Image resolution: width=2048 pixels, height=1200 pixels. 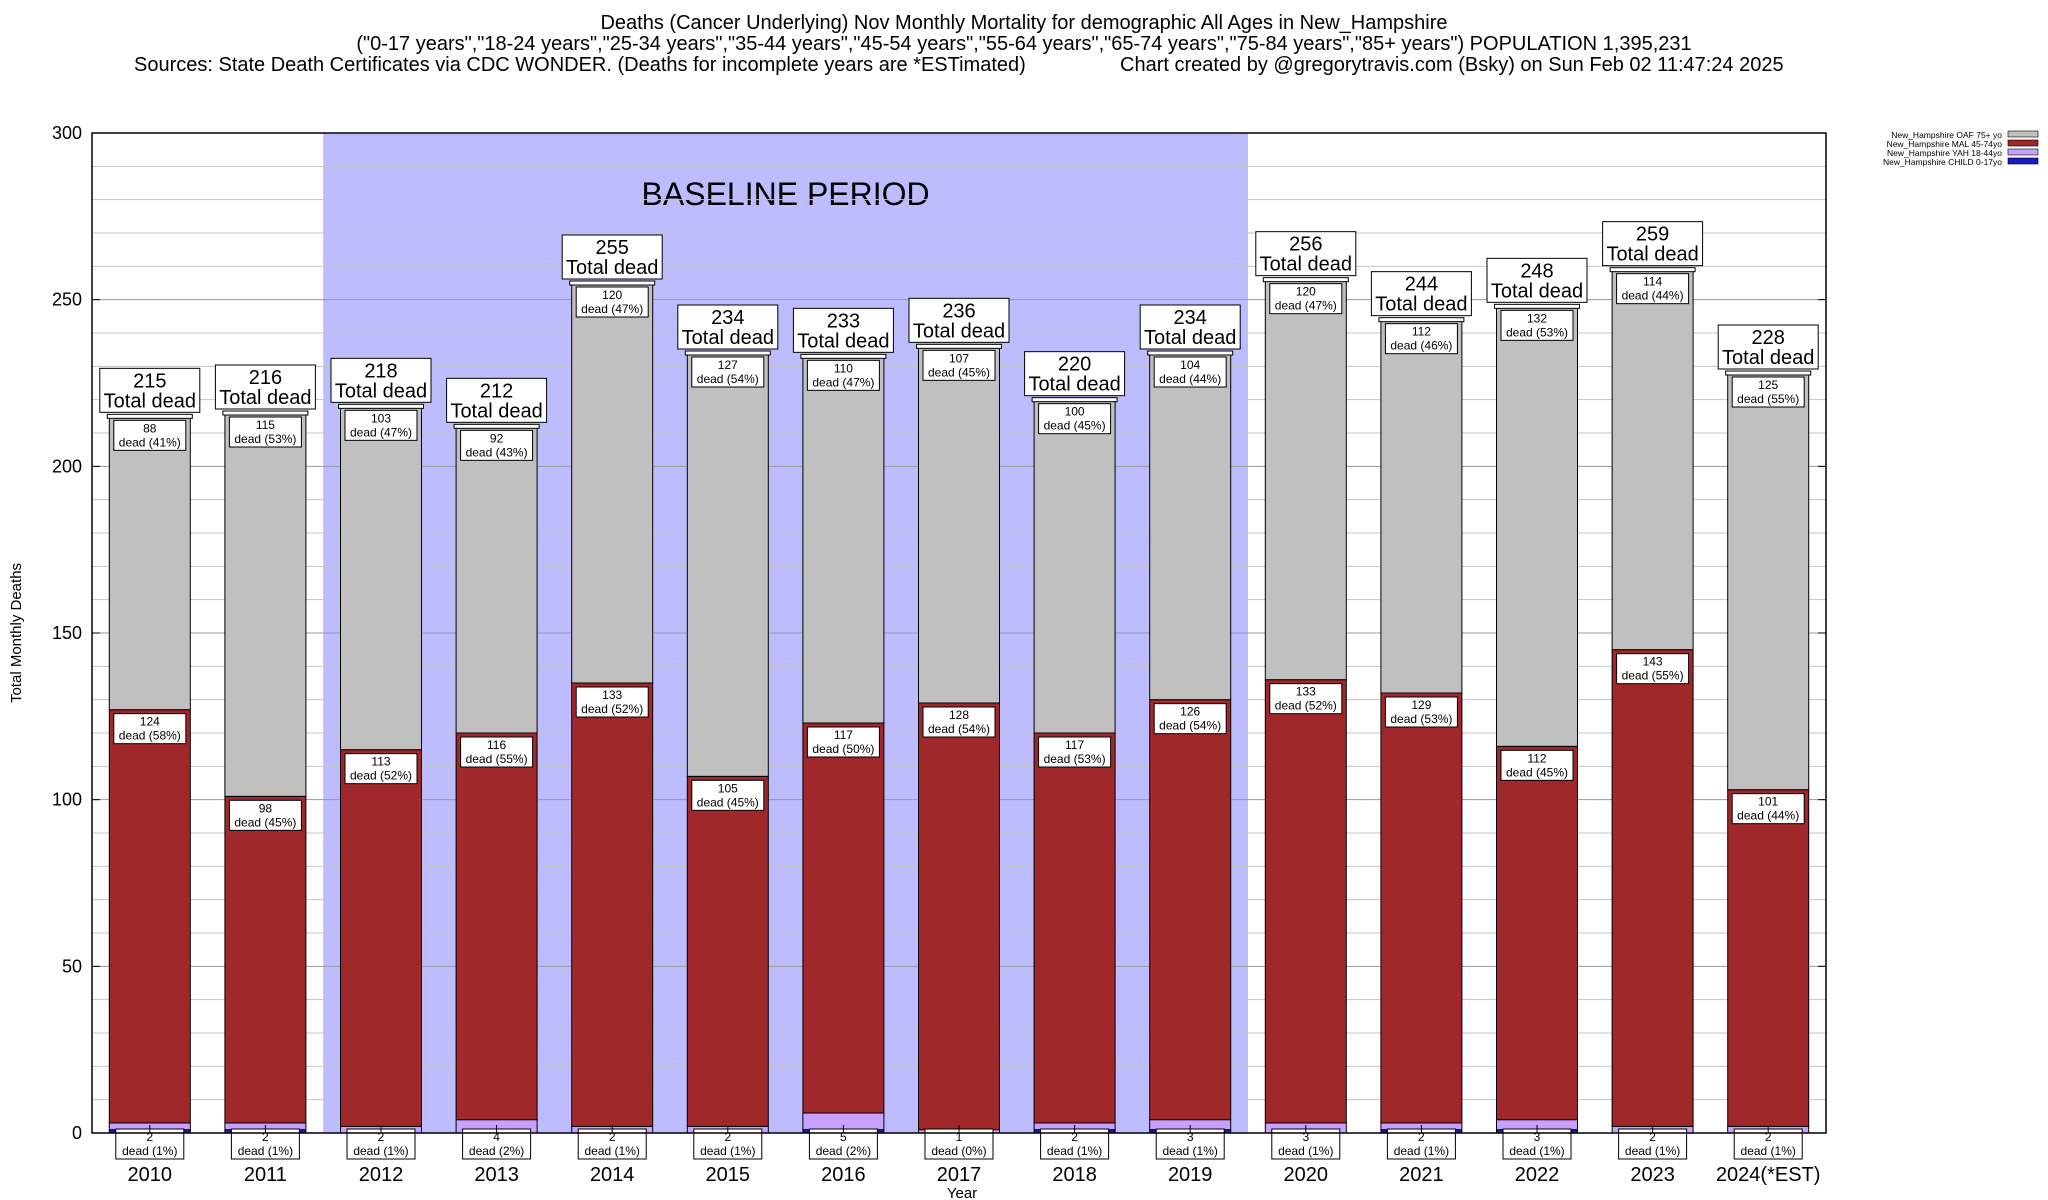 What do you see at coordinates (1652, 282) in the screenshot?
I see `oaf-label-value: 114` at bounding box center [1652, 282].